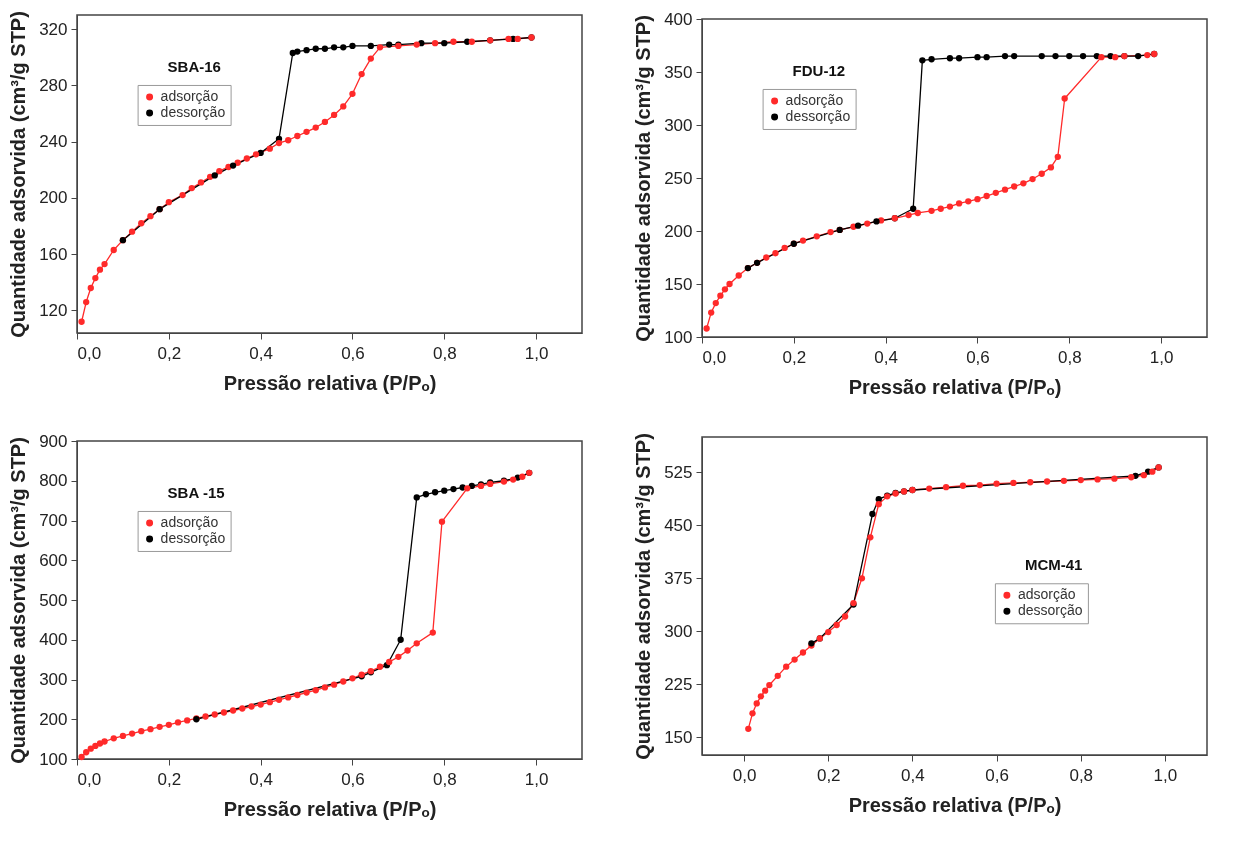  Describe the element at coordinates (53, 254) in the screenshot. I see `y-tick-label: 160` at that location.